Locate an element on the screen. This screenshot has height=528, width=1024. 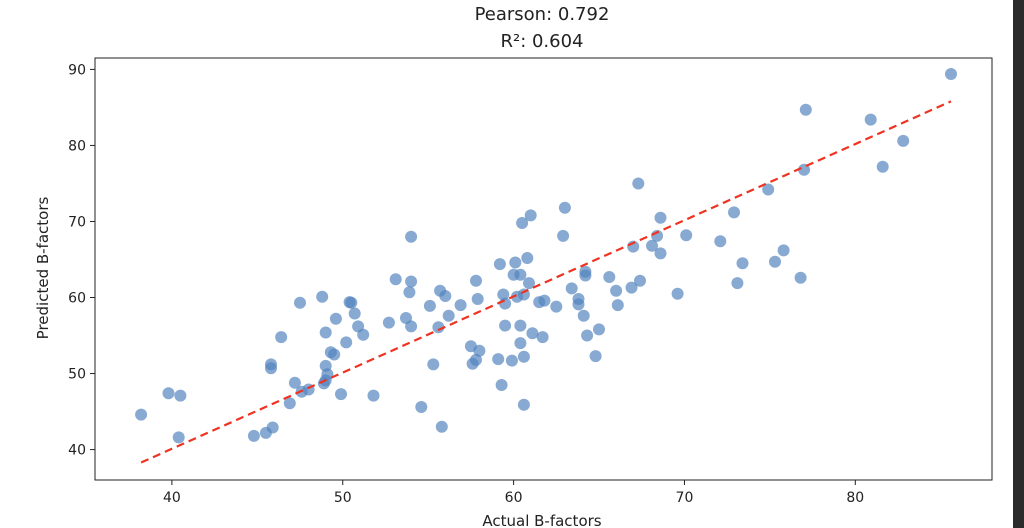
chart-title-line-1: Pearson: 0.792 is located at coordinates (542, 14).